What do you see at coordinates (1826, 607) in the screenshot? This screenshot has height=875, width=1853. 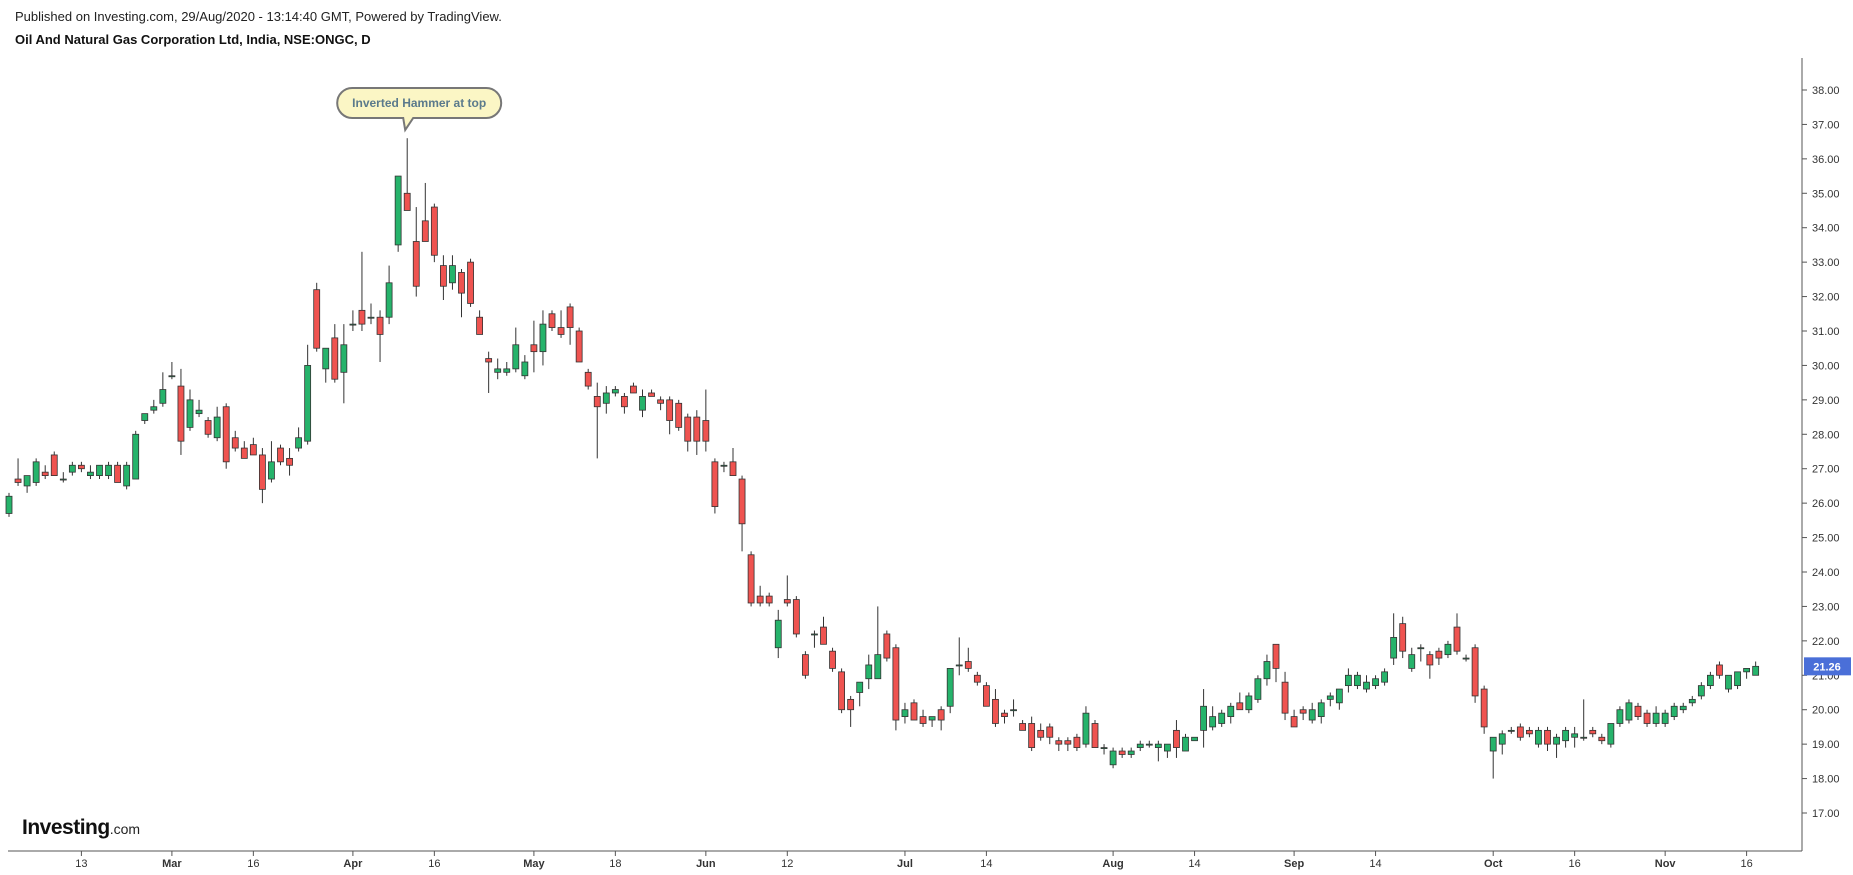 I see `price-tick-label: 23.00` at bounding box center [1826, 607].